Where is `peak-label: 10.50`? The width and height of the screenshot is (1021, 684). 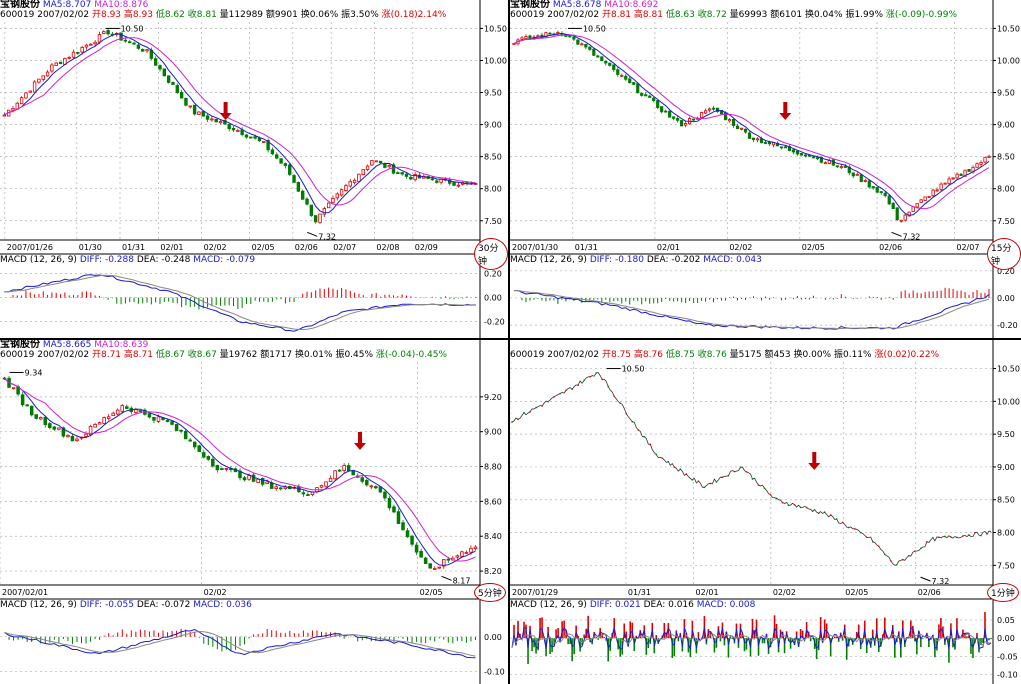 peak-label: 10.50 is located at coordinates (633, 369).